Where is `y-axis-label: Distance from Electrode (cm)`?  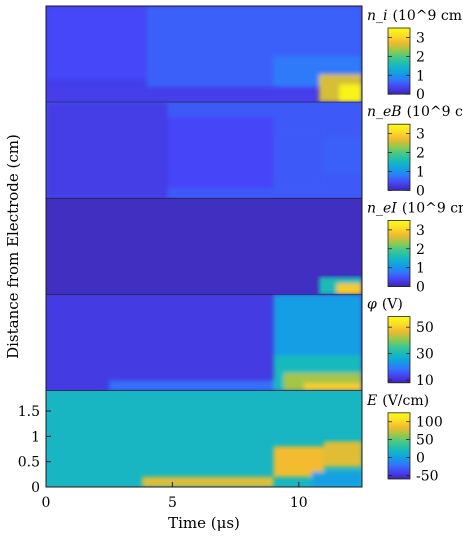
y-axis-label: Distance from Electrode (cm) is located at coordinates (13, 246).